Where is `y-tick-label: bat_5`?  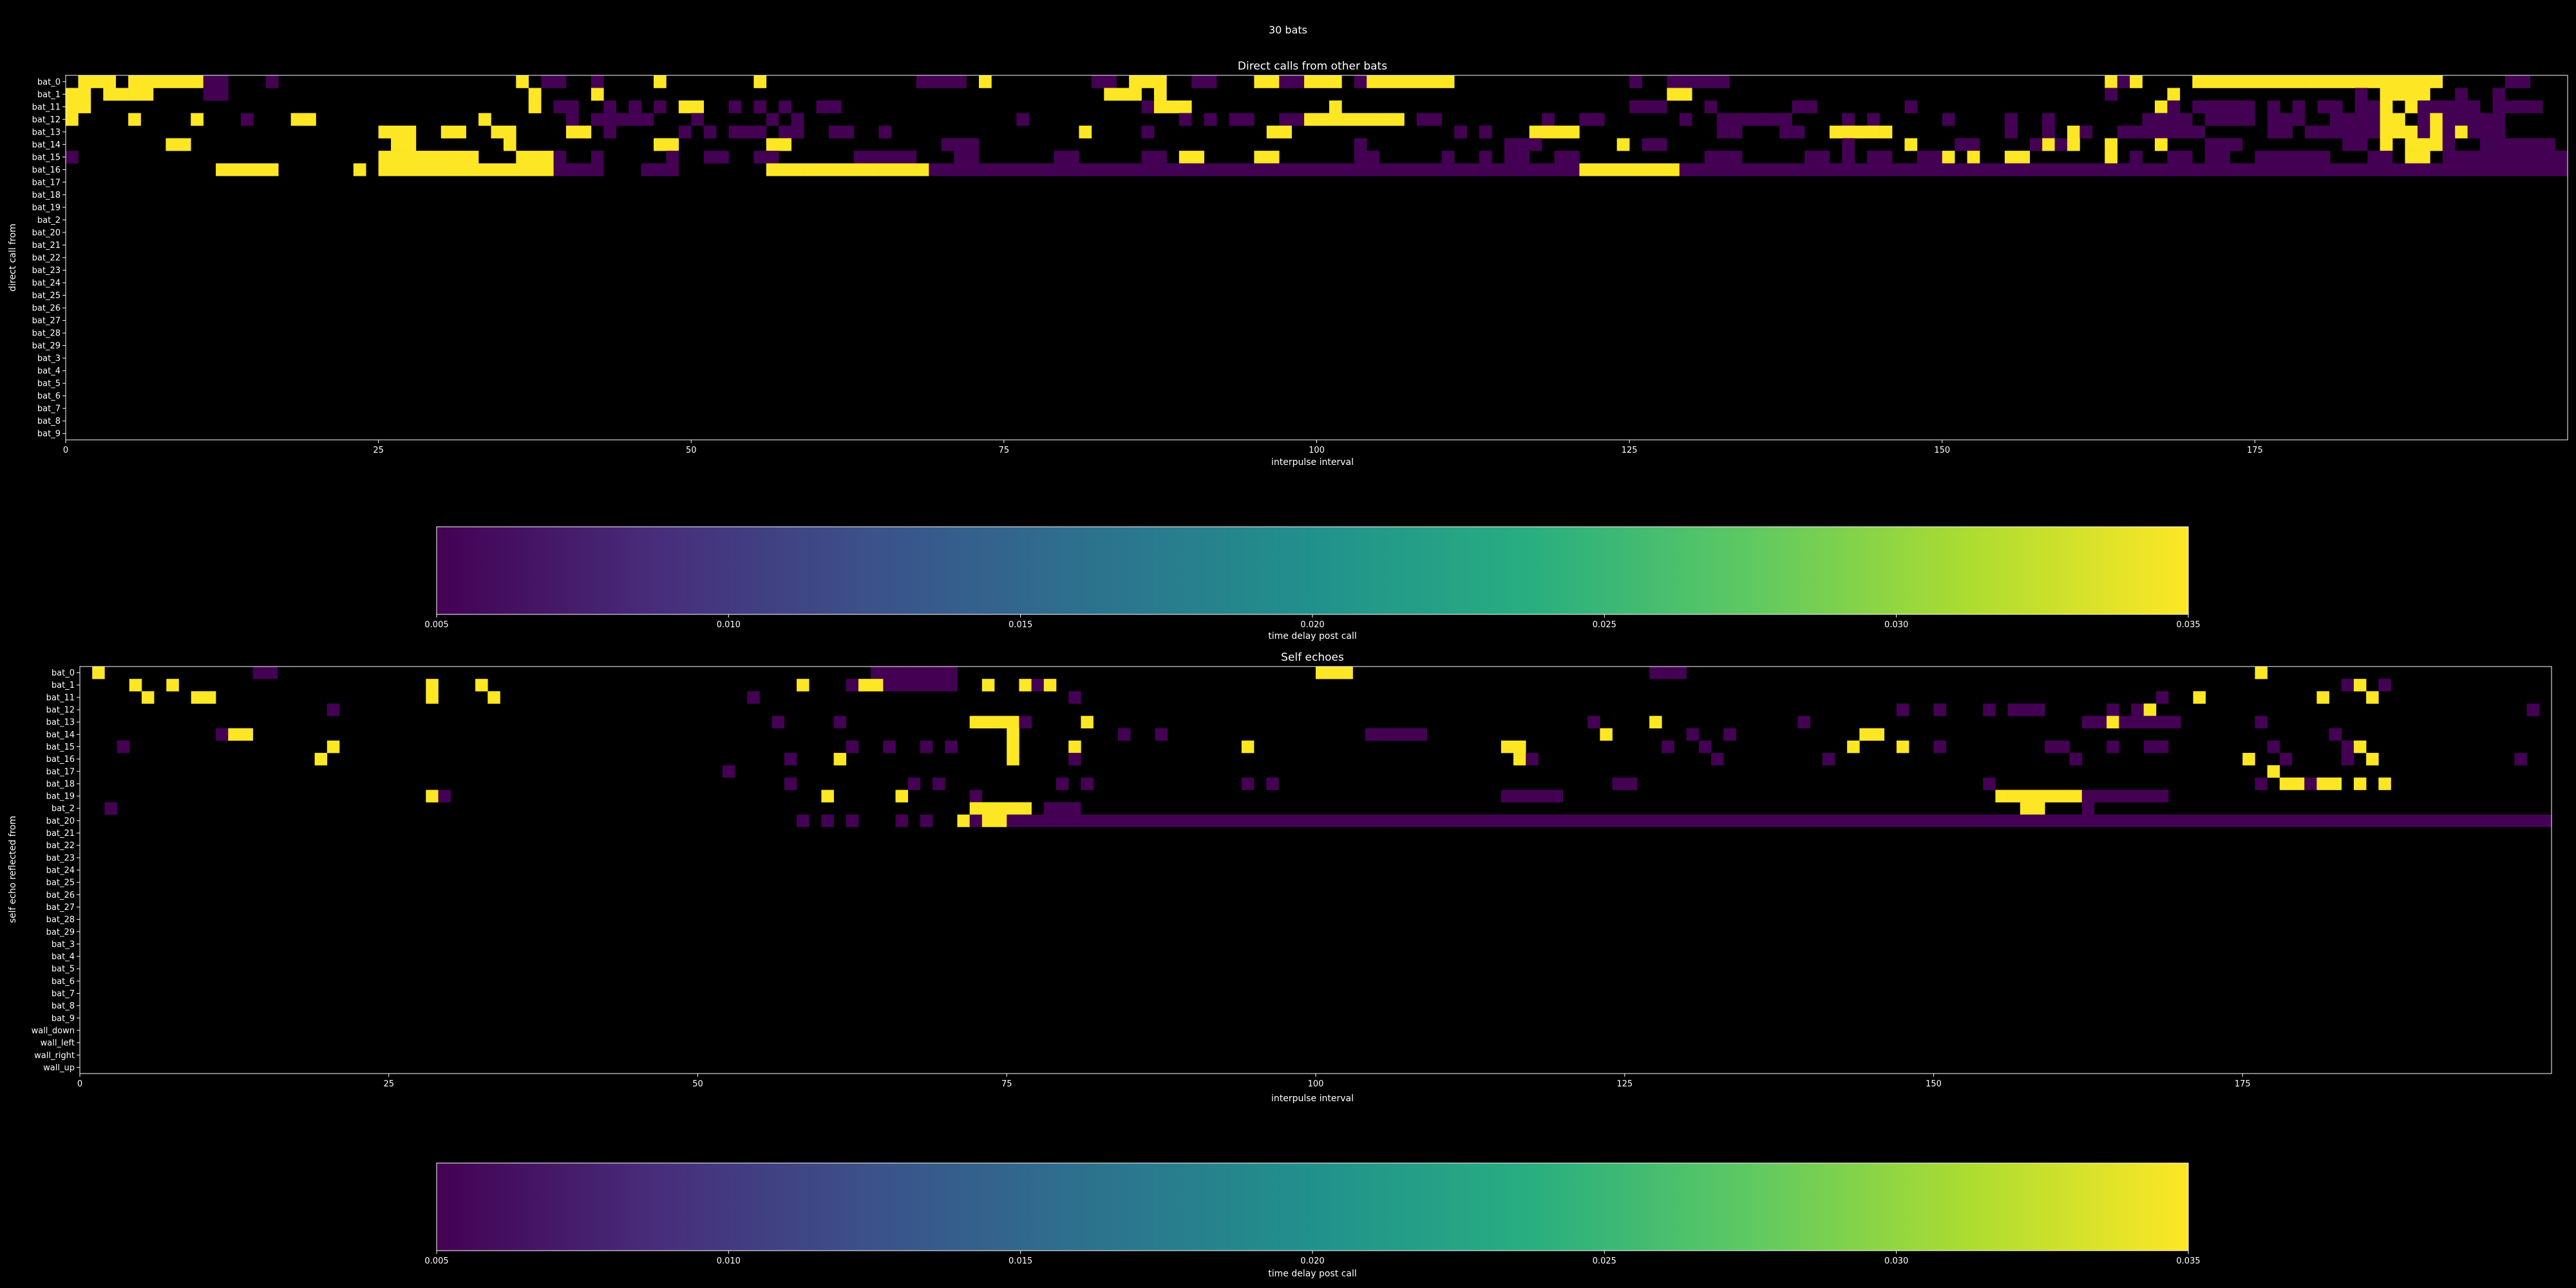
y-tick-label: bat_5 is located at coordinates (49, 384).